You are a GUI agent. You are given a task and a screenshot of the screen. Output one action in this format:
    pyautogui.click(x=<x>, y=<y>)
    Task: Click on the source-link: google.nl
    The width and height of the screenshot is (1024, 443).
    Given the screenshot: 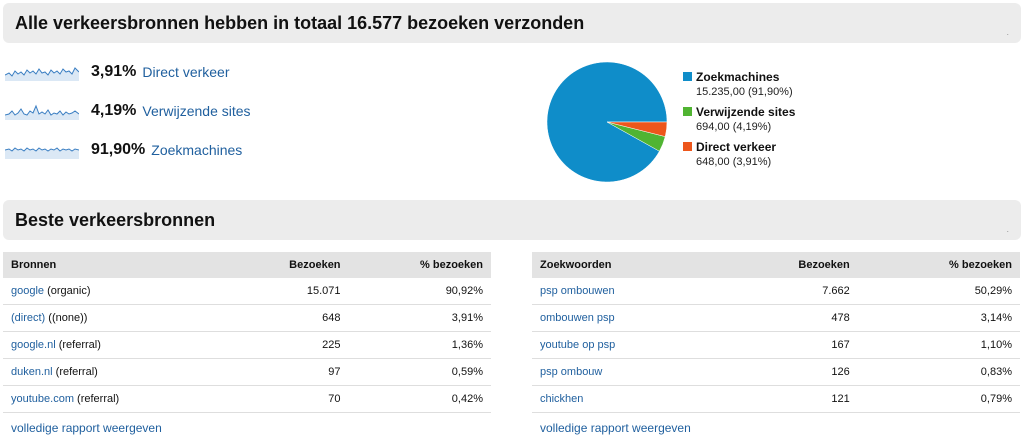 What is the action you would take?
    pyautogui.click(x=33, y=345)
    